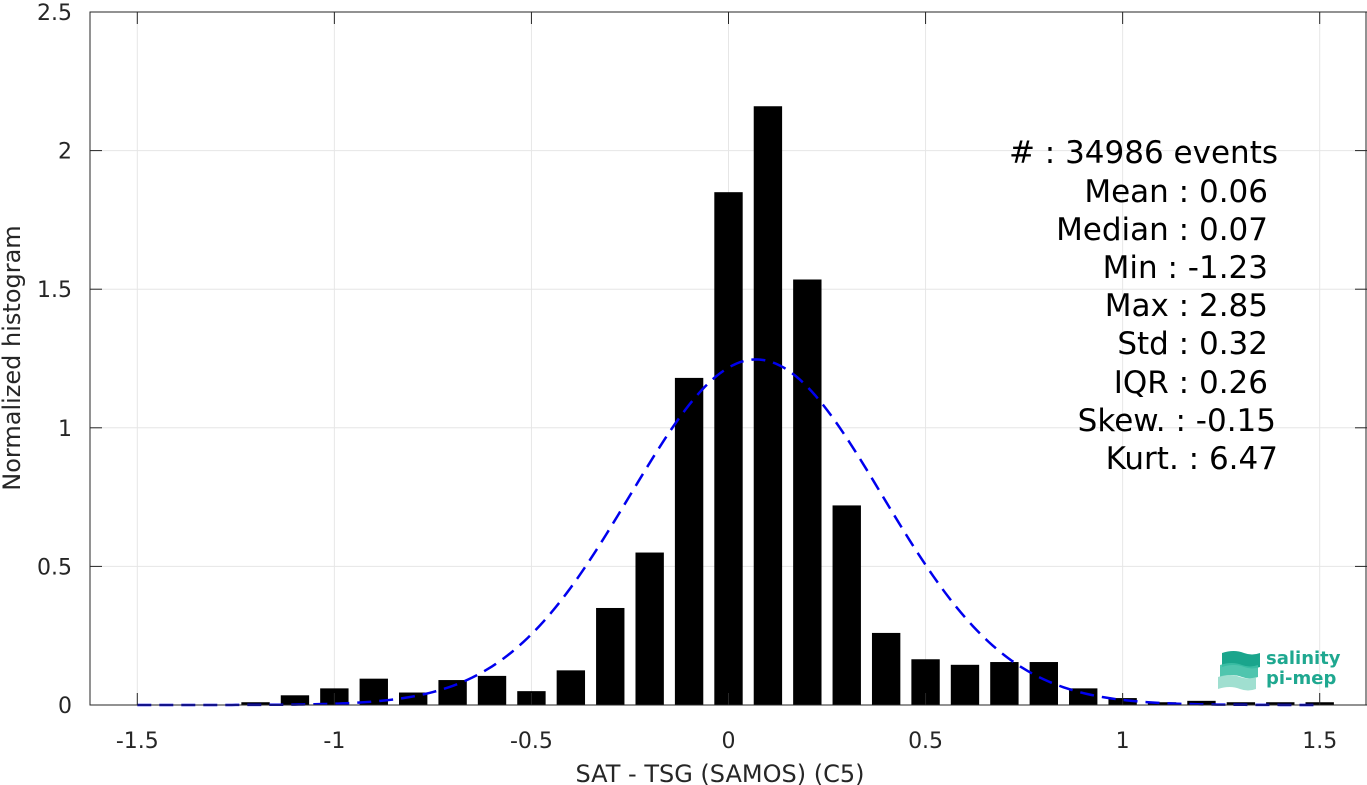  Describe the element at coordinates (13, 357) in the screenshot. I see `y-axis-label: Normalized histogram` at that location.